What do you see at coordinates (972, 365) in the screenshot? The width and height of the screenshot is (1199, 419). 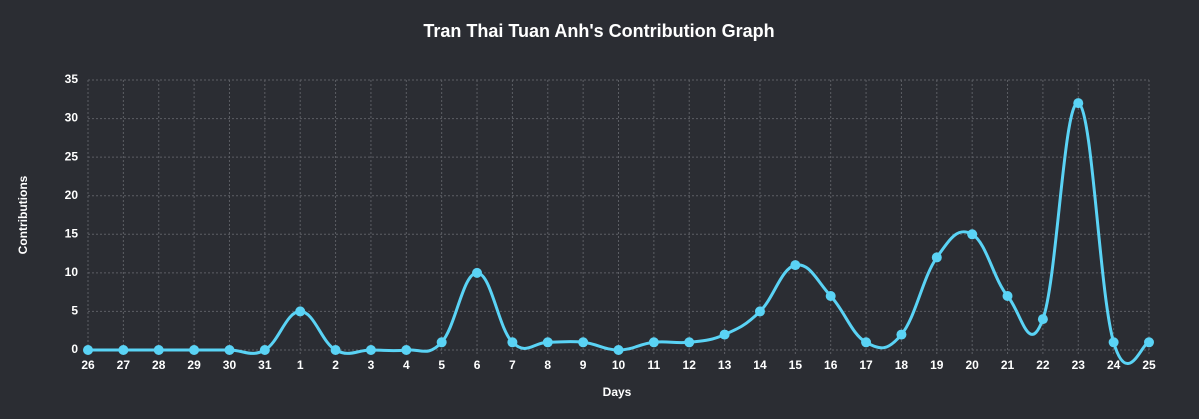 I see `x-tick-label: 20` at bounding box center [972, 365].